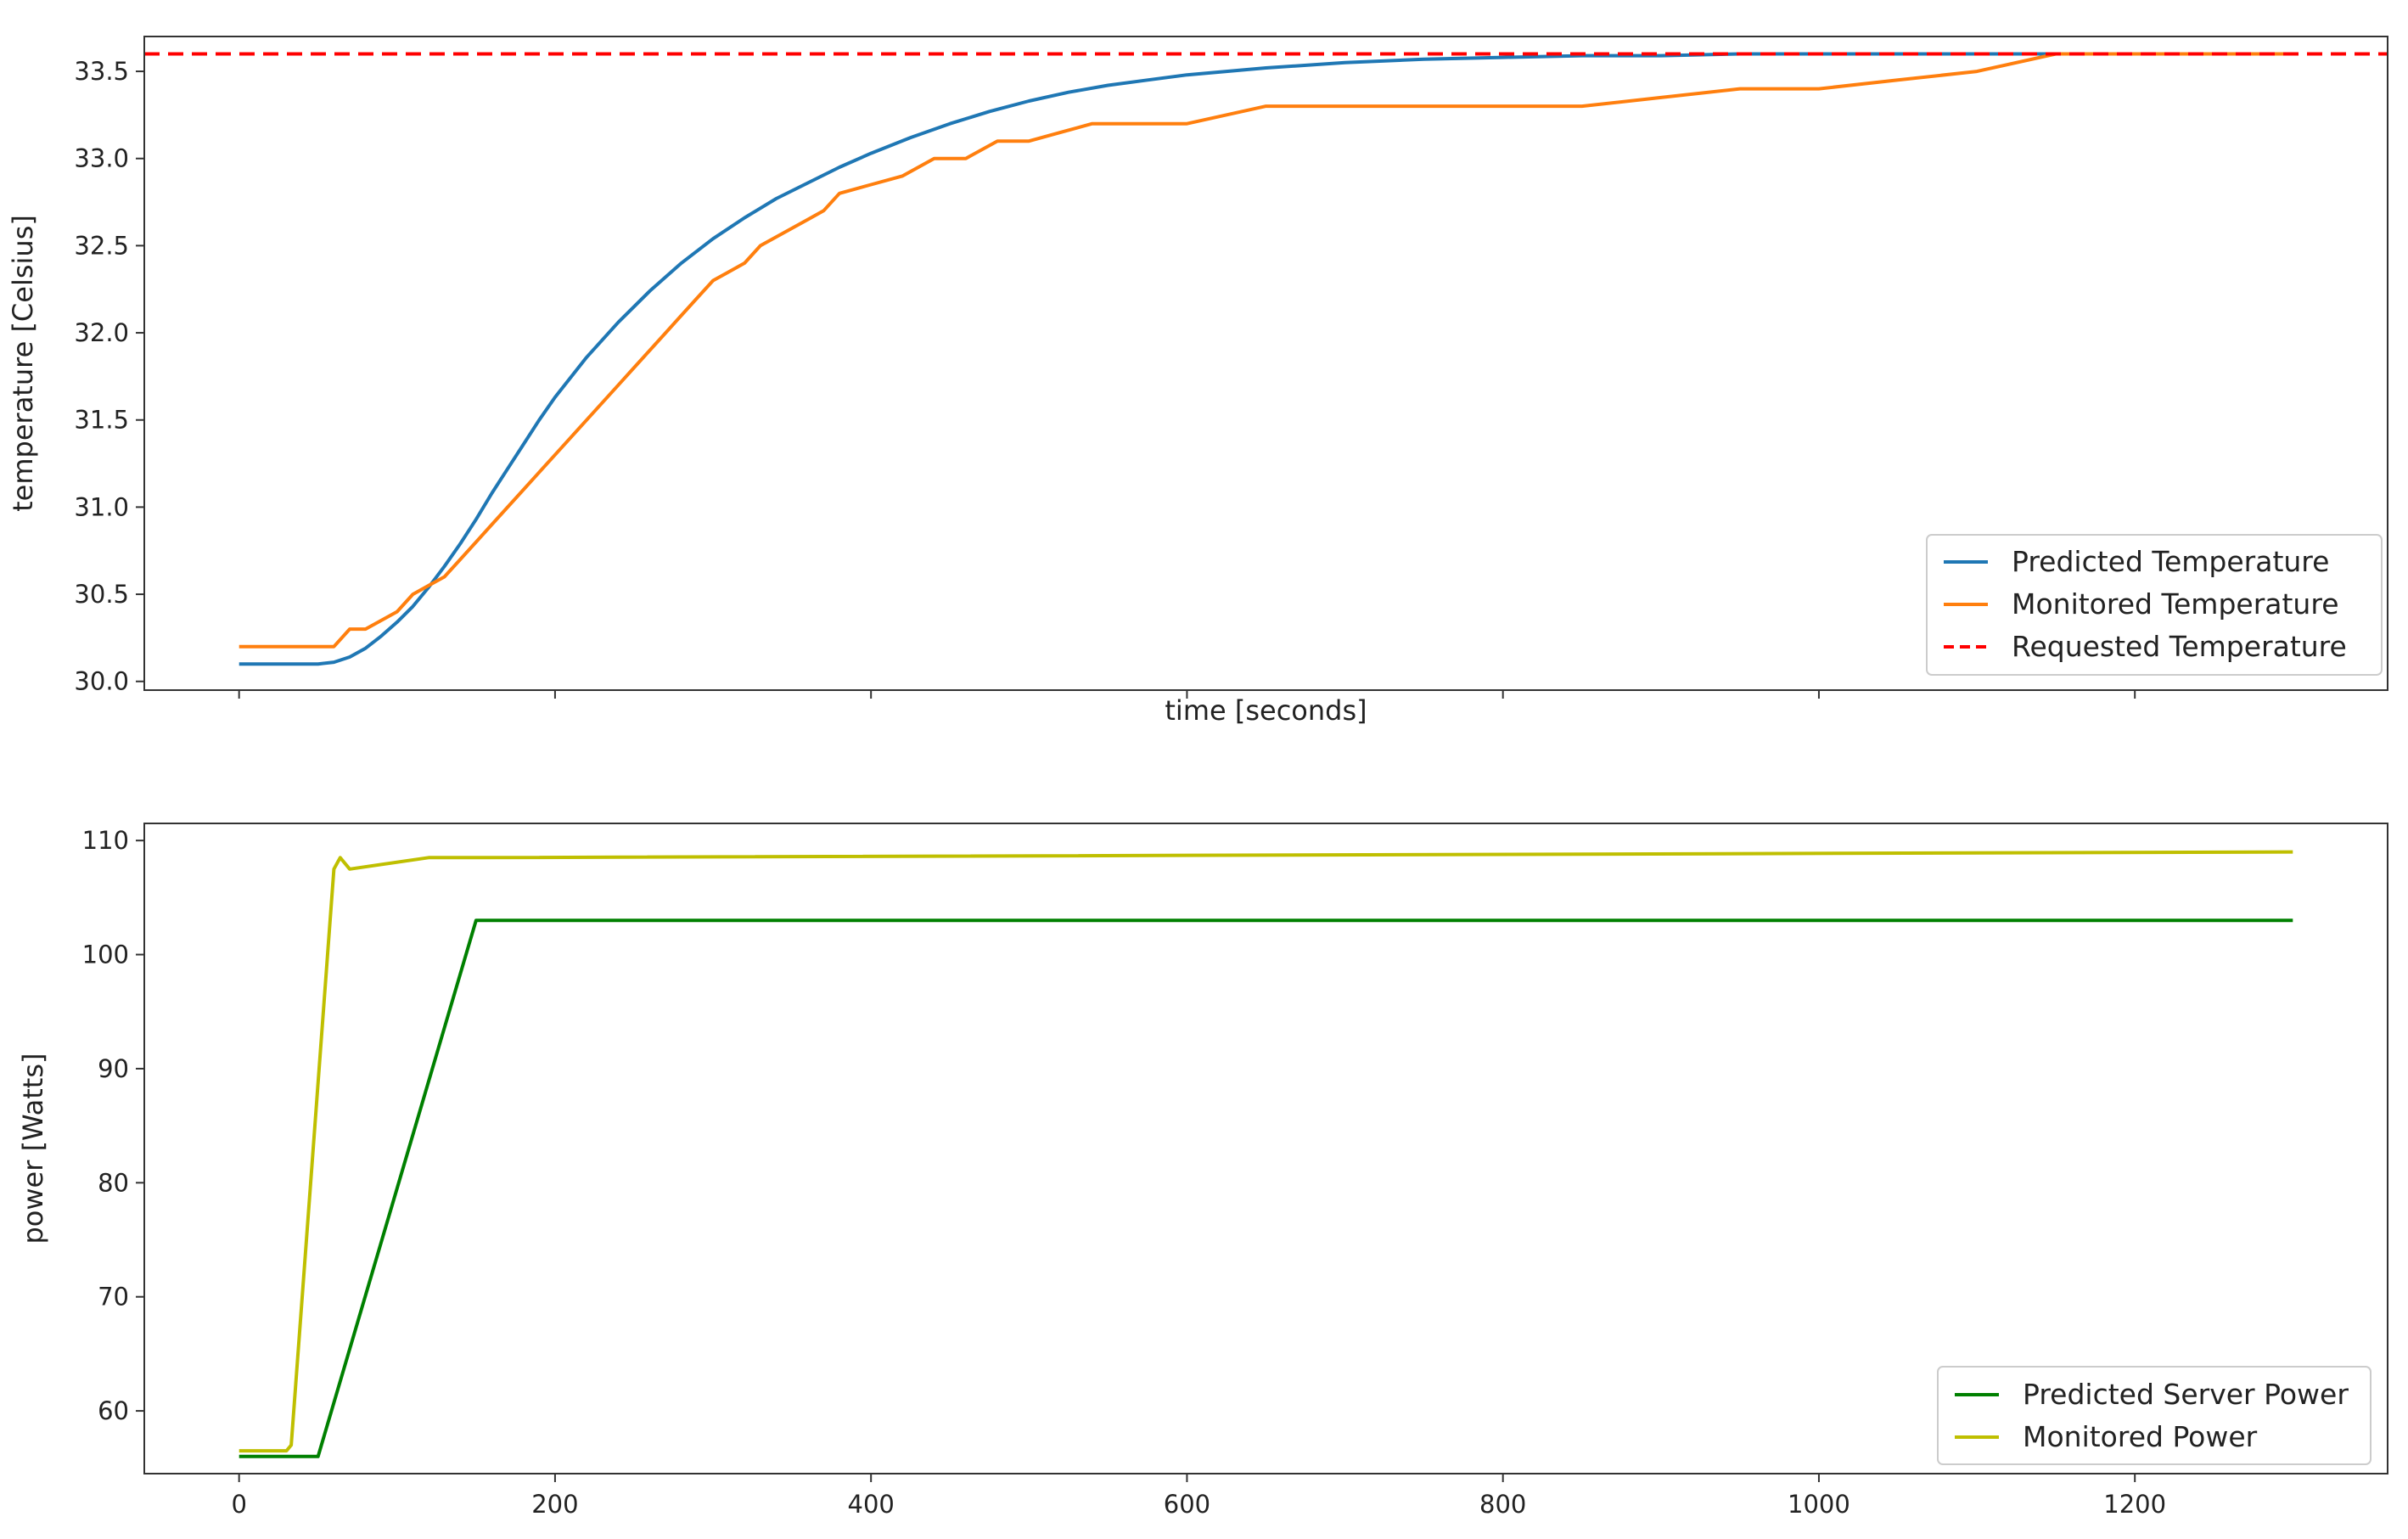 Image resolution: width=2408 pixels, height=1539 pixels. I want to click on y-axis-label: temperature [Celsius], so click(23, 364).